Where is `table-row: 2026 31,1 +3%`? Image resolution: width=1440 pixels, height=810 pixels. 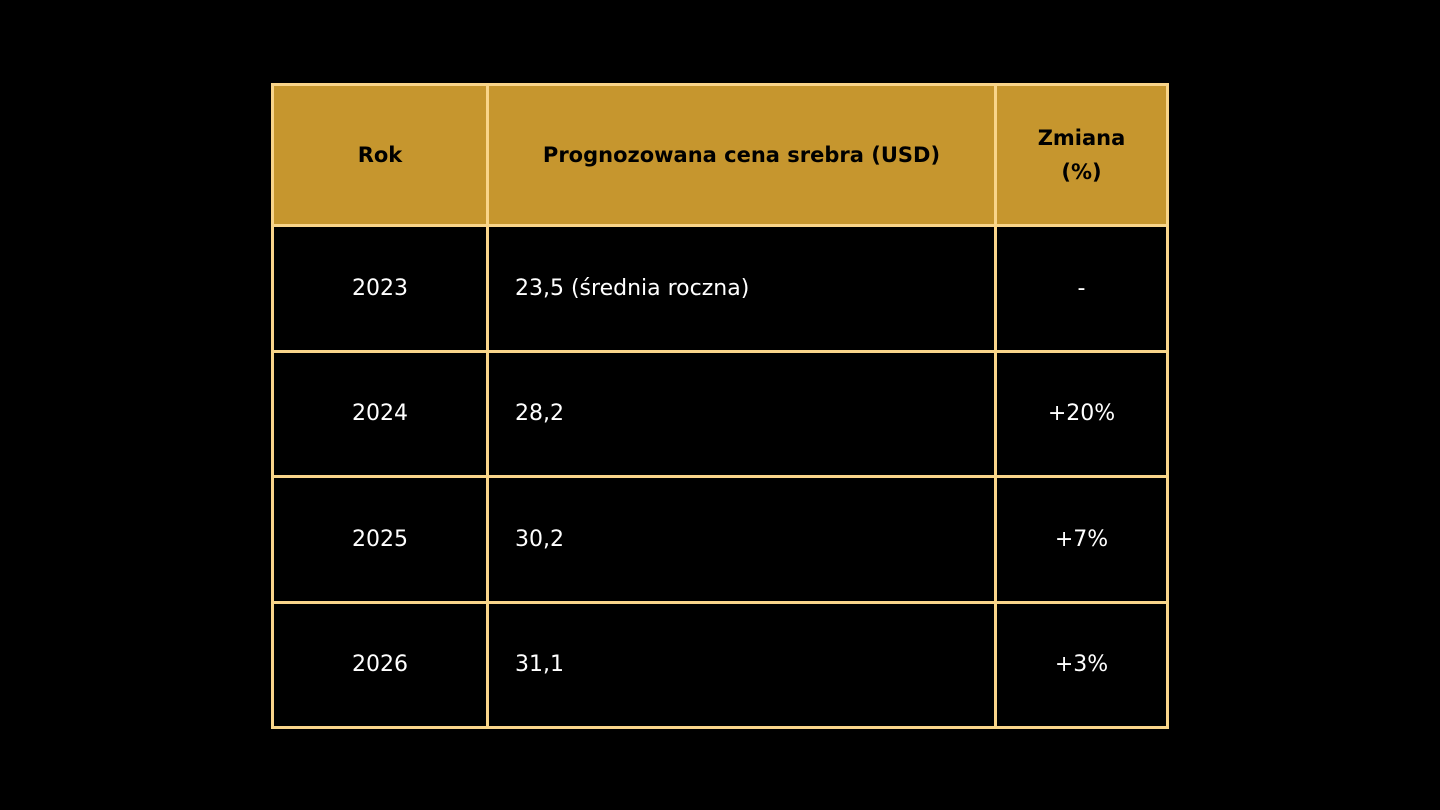 table-row: 2026 31,1 +3% is located at coordinates (720, 664).